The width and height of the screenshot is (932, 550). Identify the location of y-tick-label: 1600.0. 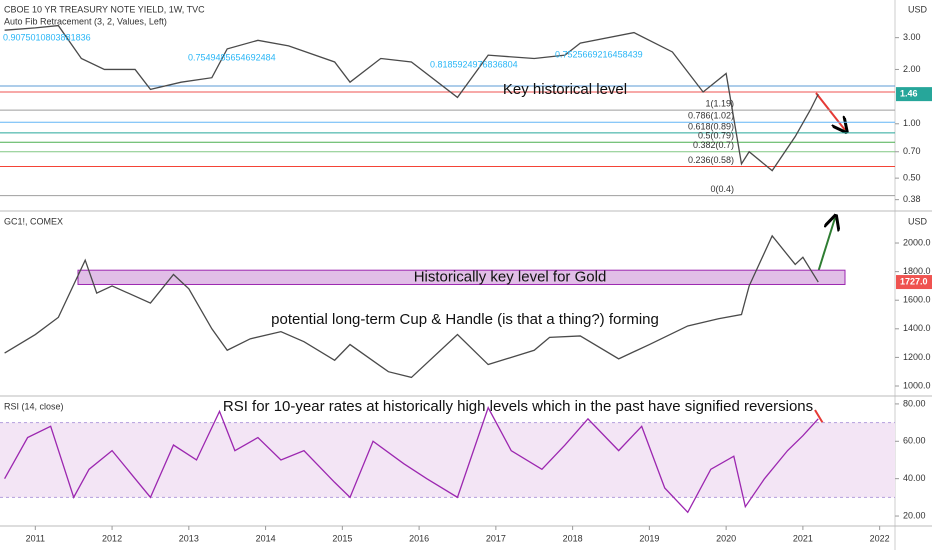
(917, 300).